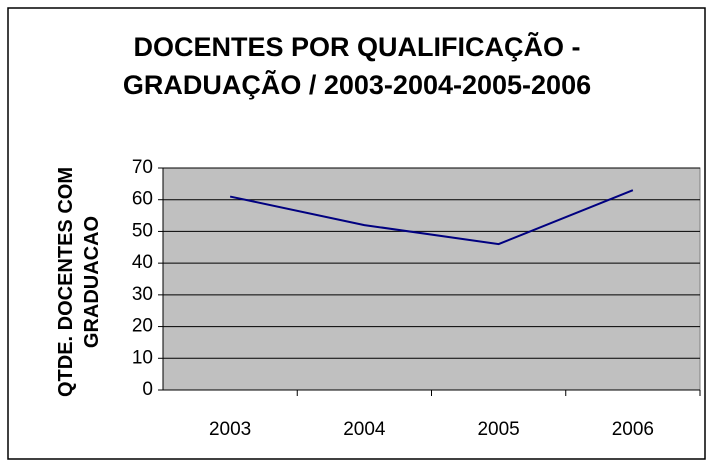 The image size is (714, 468). I want to click on x-tick-label: 2003, so click(230, 429).